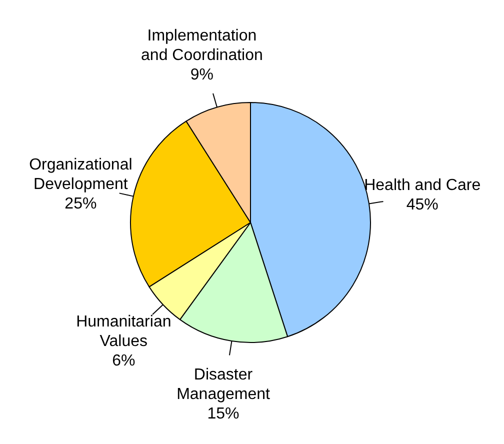  What do you see at coordinates (124, 361) in the screenshot?
I see `data-label: 6%` at bounding box center [124, 361].